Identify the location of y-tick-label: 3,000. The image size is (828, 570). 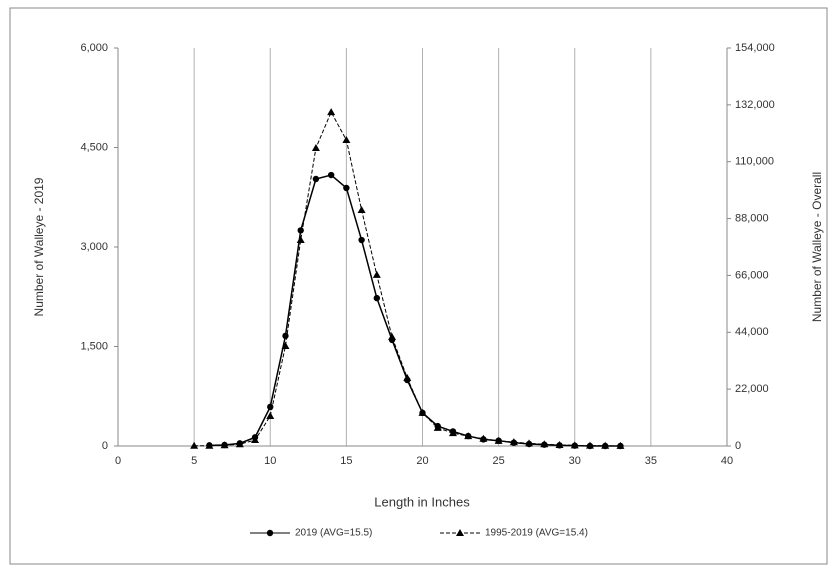
(94, 247).